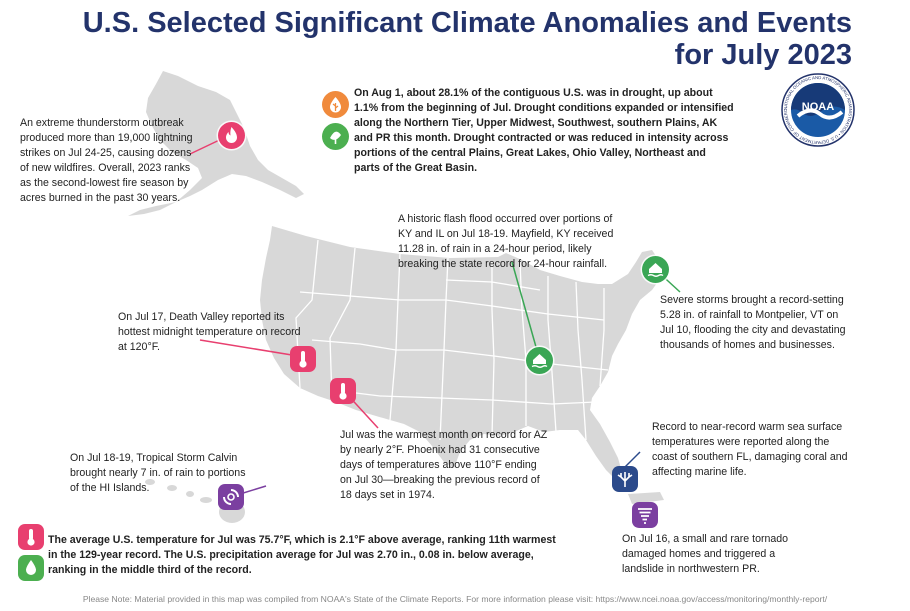 The width and height of the screenshot is (910, 611). What do you see at coordinates (763, 55) in the screenshot?
I see `page-subtitle: for July 2023` at bounding box center [763, 55].